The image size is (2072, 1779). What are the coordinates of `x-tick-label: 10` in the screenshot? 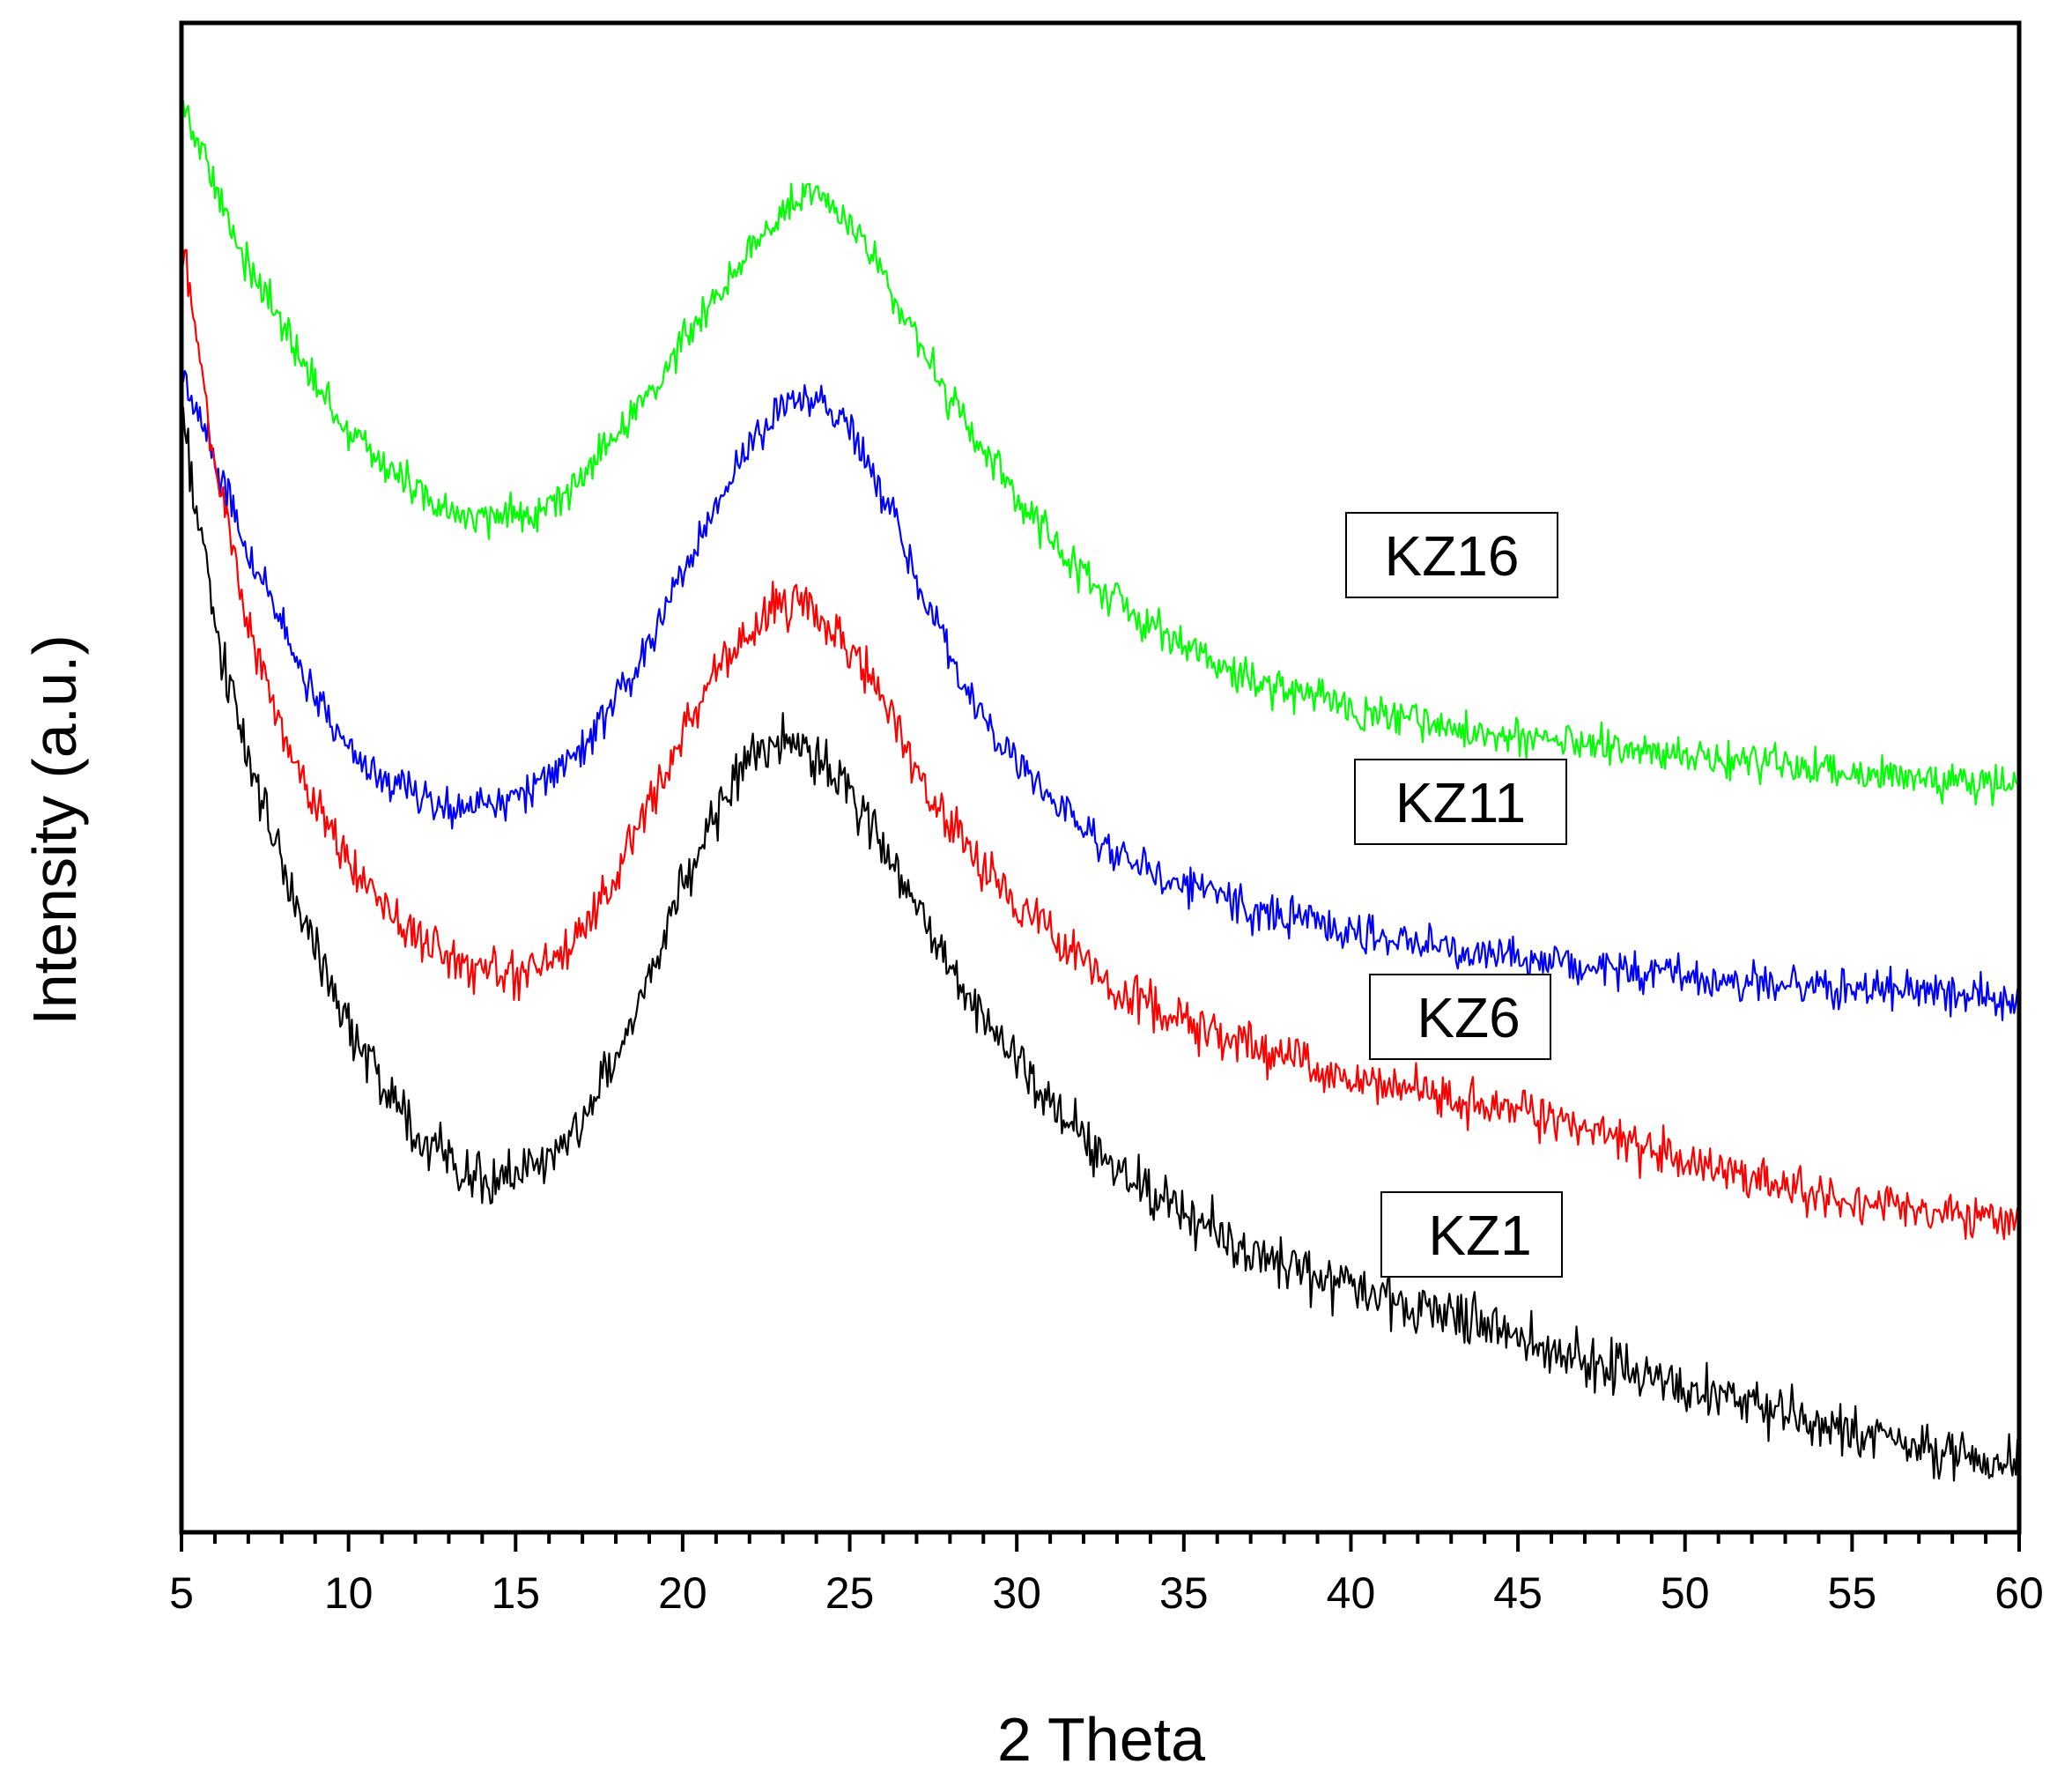 It's located at (349, 1593).